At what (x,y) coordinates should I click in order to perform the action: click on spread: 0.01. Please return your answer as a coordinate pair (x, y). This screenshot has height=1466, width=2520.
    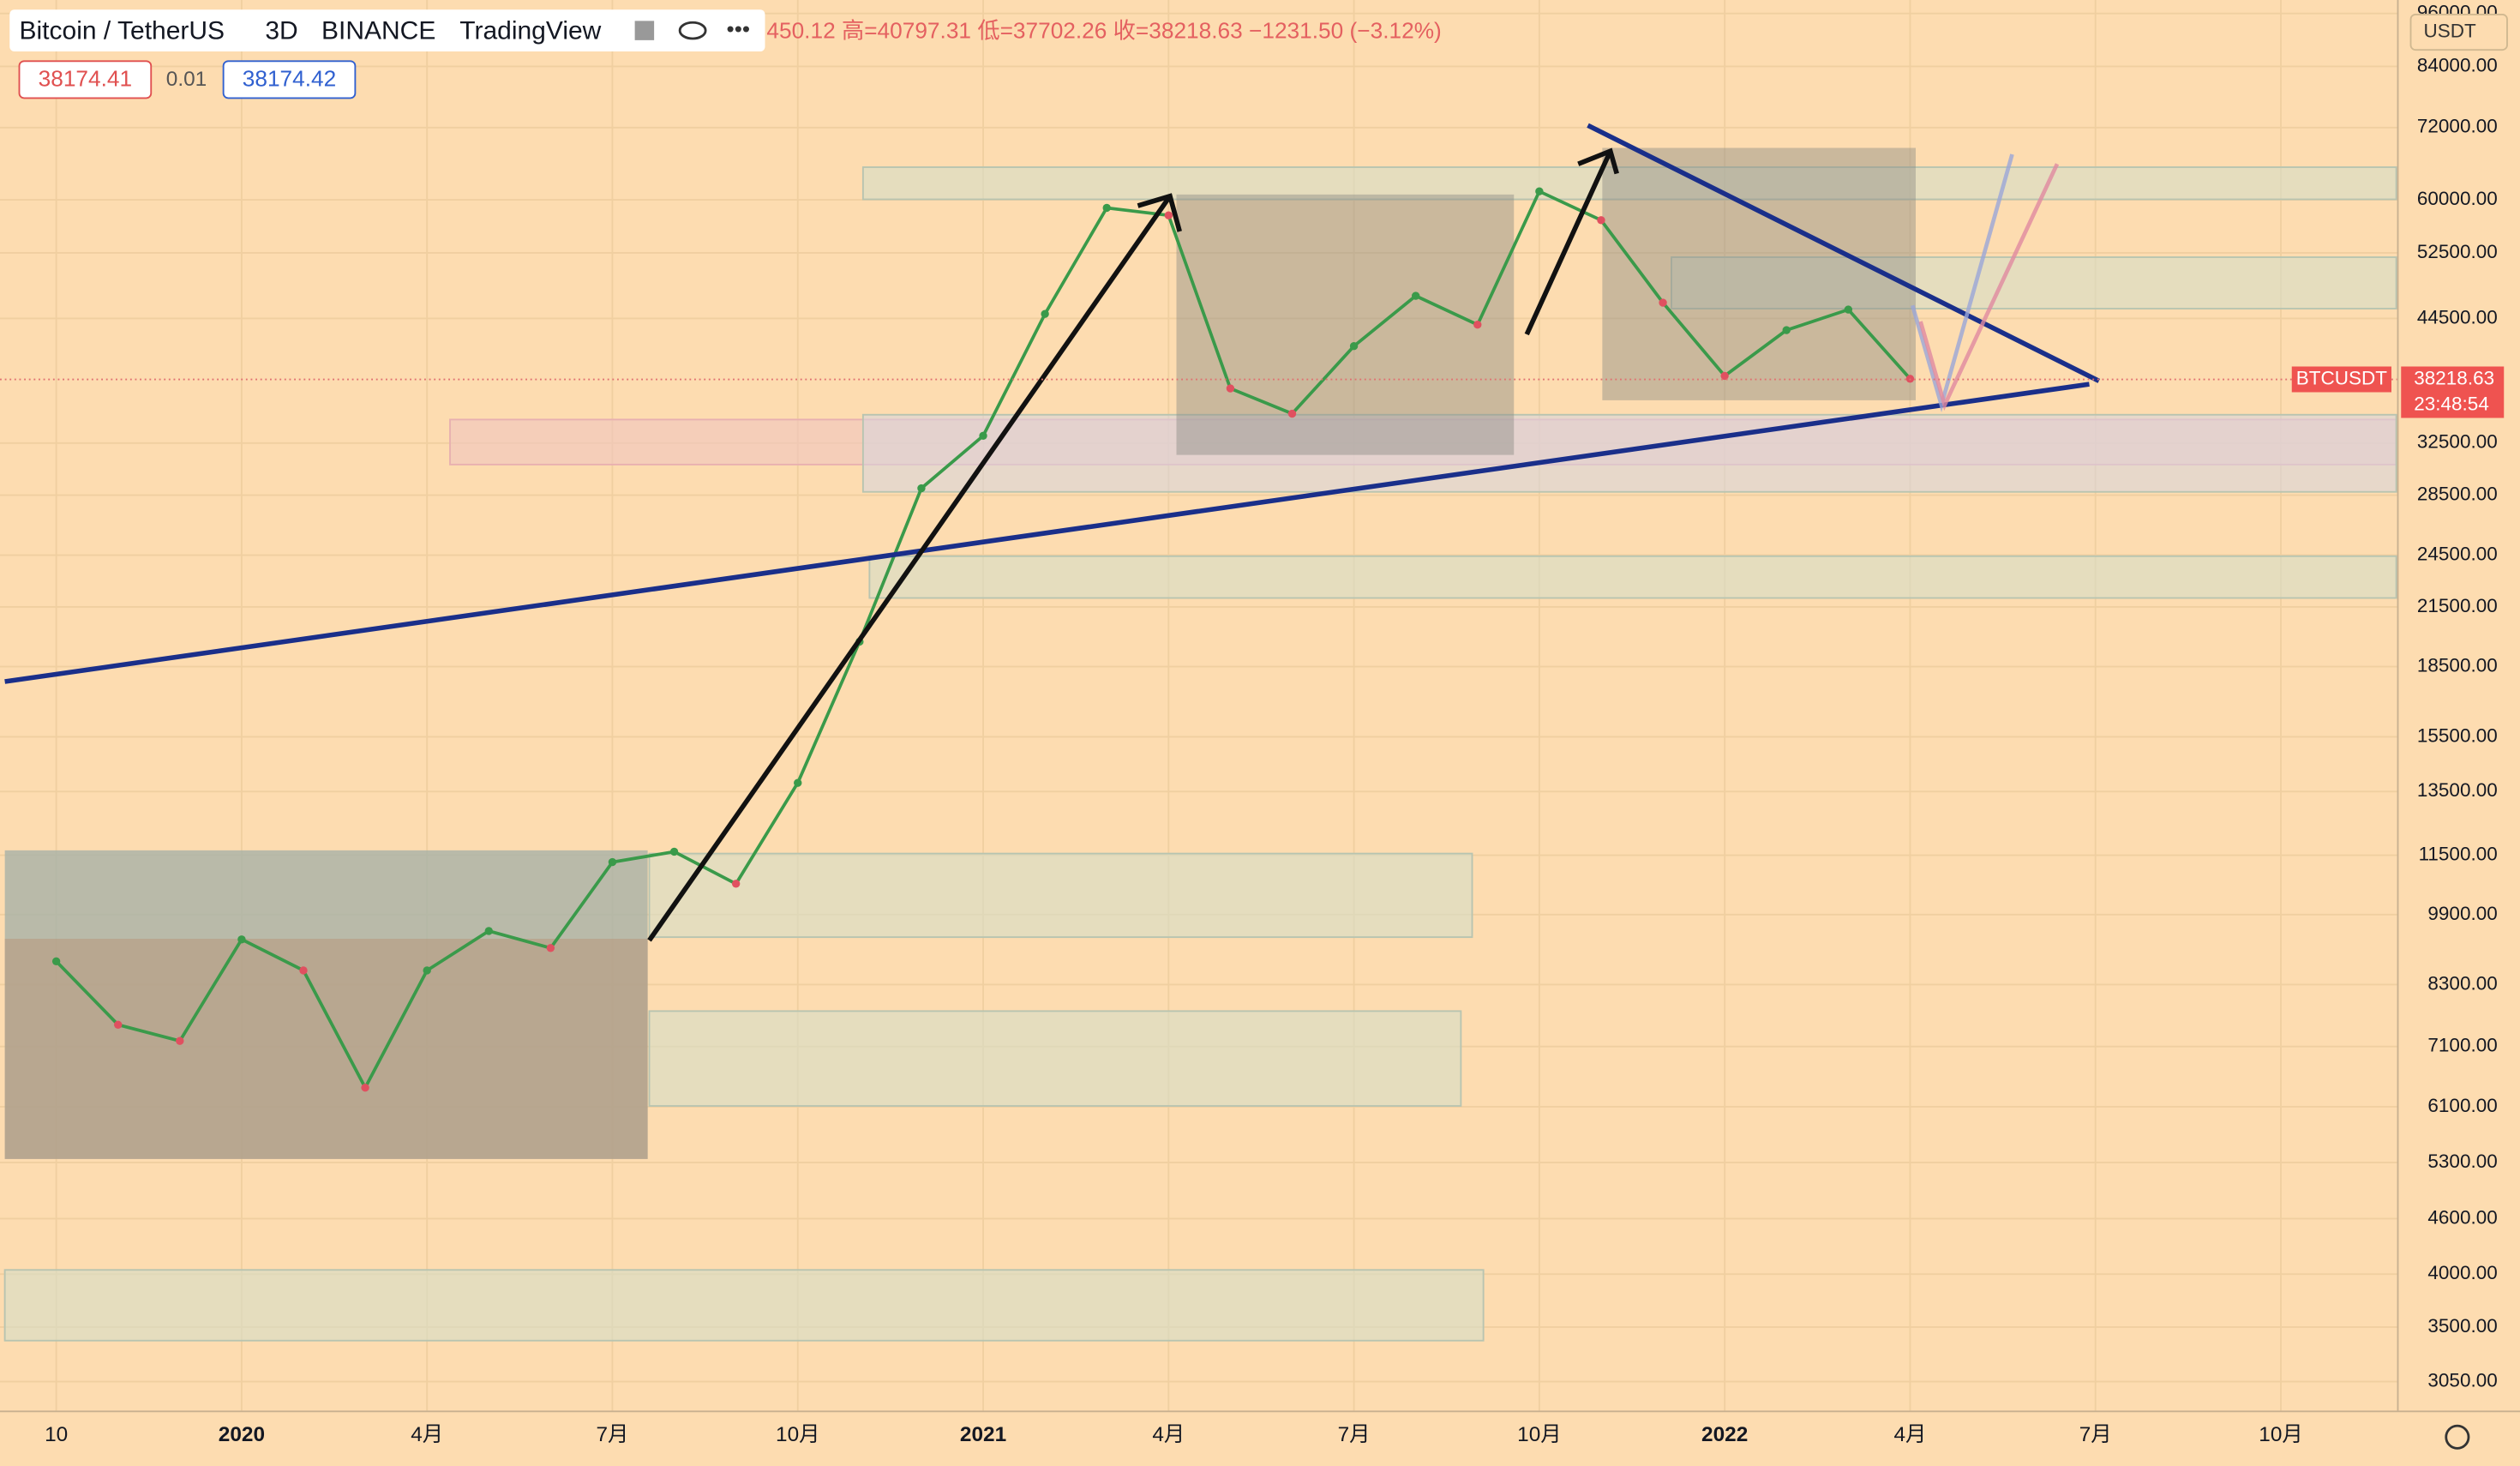
    Looking at the image, I should click on (186, 79).